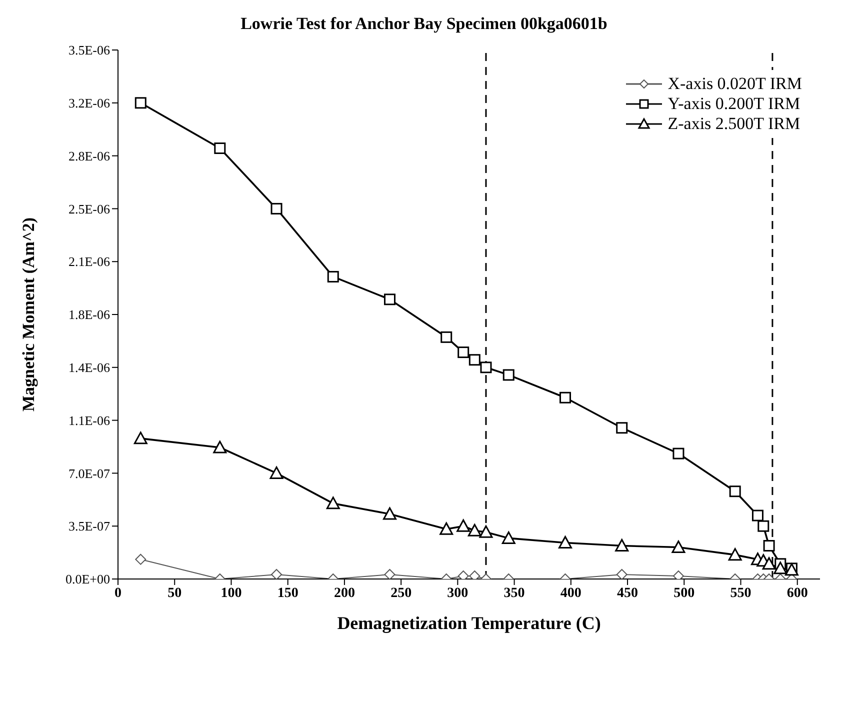  What do you see at coordinates (175, 593) in the screenshot?
I see `x-tick-label: 50` at bounding box center [175, 593].